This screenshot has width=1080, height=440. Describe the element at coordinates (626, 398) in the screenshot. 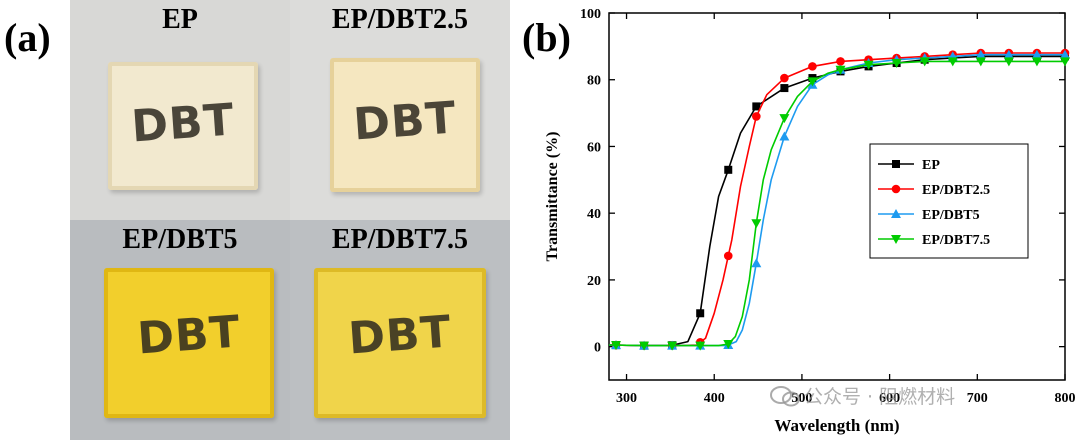

I see `x-tick-label: 300` at that location.